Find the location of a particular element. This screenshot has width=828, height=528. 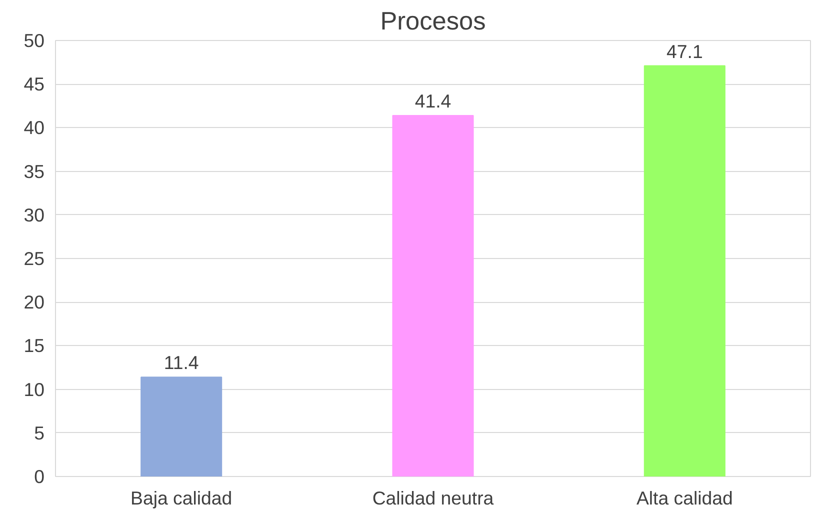

y-tick-label: 45 is located at coordinates (34, 84).